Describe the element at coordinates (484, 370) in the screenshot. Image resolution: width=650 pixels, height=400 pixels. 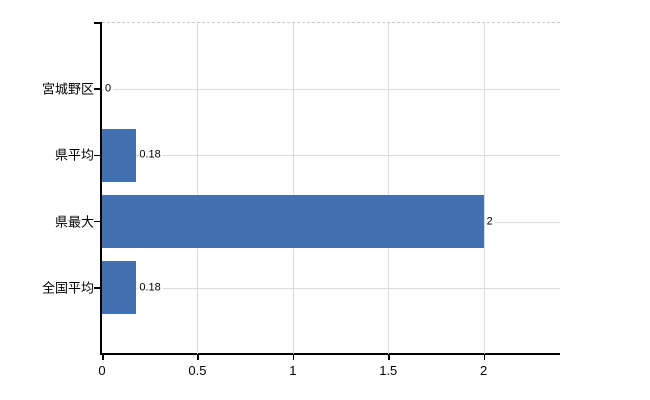
I see `x-tick-label: 2` at that location.